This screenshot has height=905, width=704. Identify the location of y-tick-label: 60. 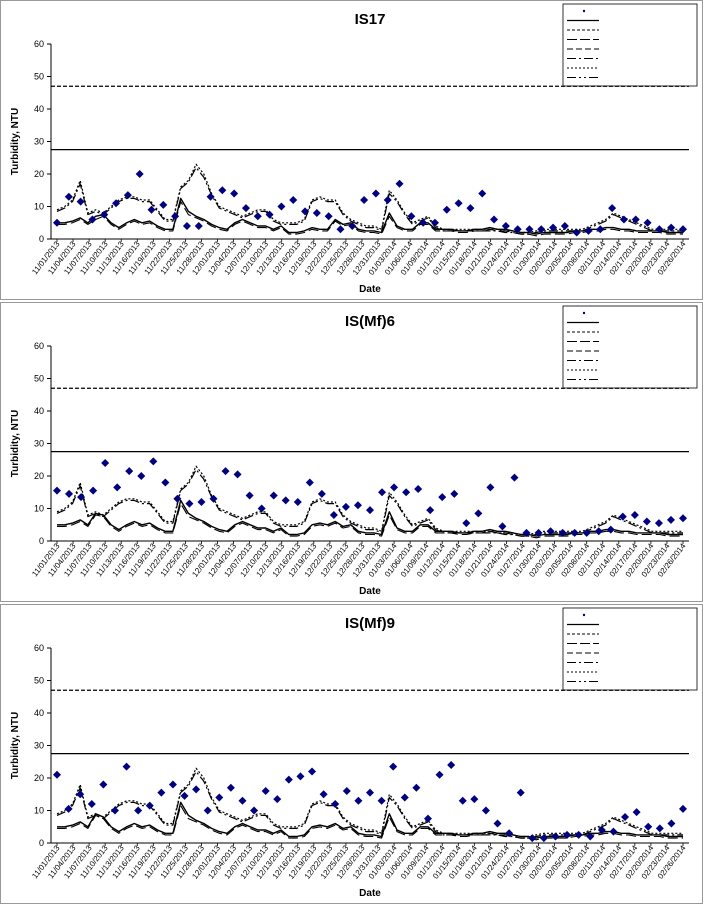
(39, 346).